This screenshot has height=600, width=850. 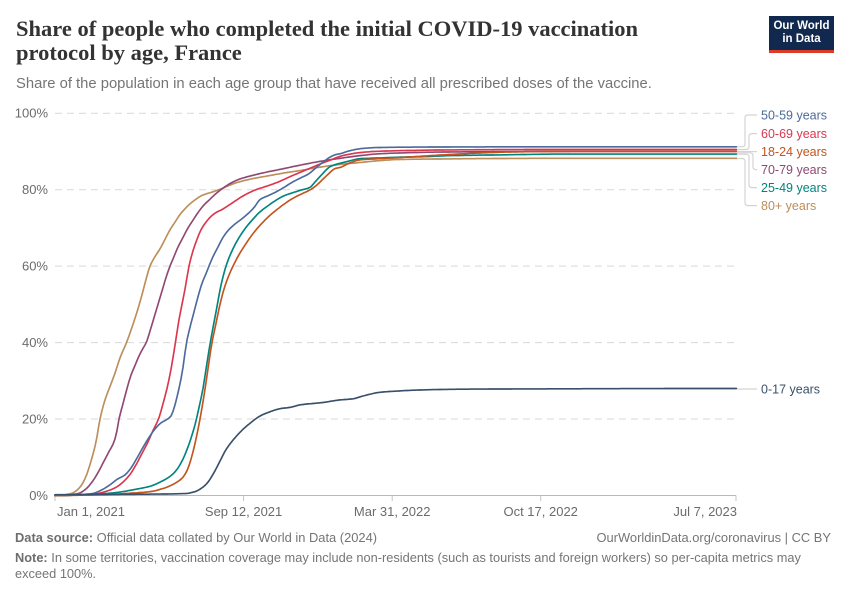 What do you see at coordinates (790, 389) in the screenshot?
I see `svg-text: 0-17 years` at bounding box center [790, 389].